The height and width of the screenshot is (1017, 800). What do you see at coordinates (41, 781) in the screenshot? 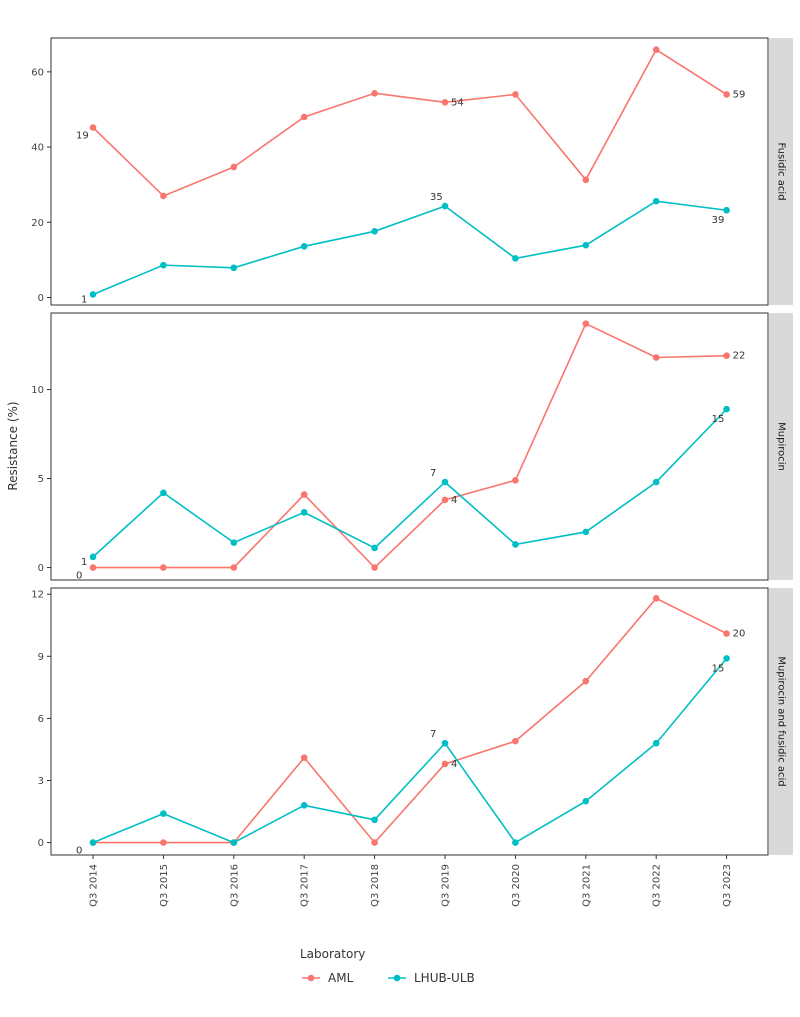
I see `y-tick-label: 3` at bounding box center [41, 781].